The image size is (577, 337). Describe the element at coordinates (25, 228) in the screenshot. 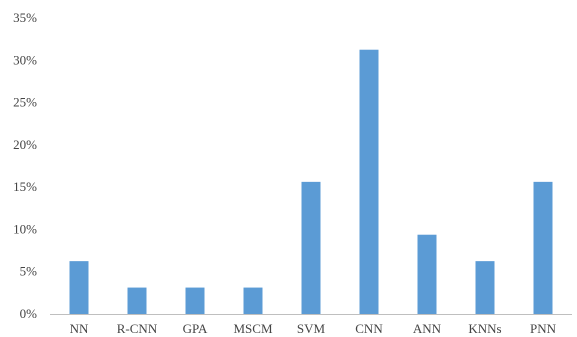

I see `y-tick-label: 10%` at that location.